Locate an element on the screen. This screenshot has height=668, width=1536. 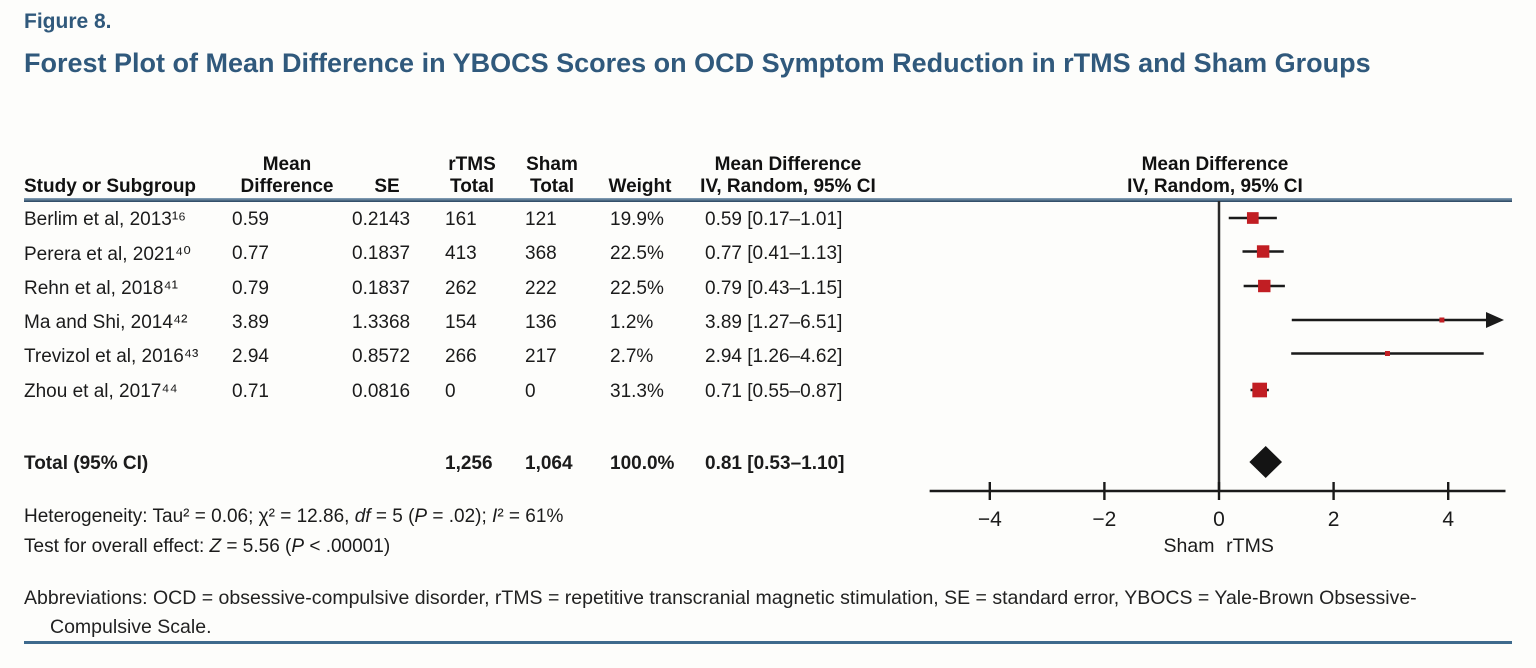
se-value: 0.8572 is located at coordinates (381, 357).